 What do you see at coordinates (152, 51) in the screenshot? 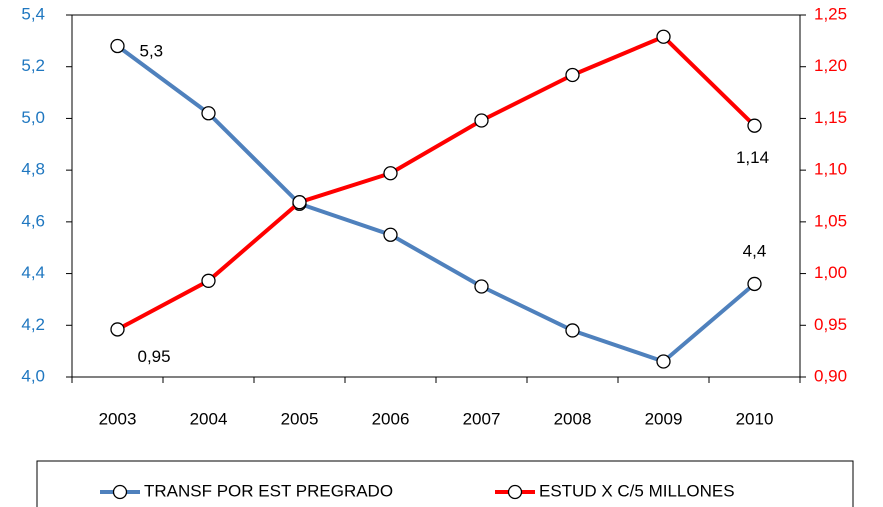
I see `data-label: 5,3` at bounding box center [152, 51].